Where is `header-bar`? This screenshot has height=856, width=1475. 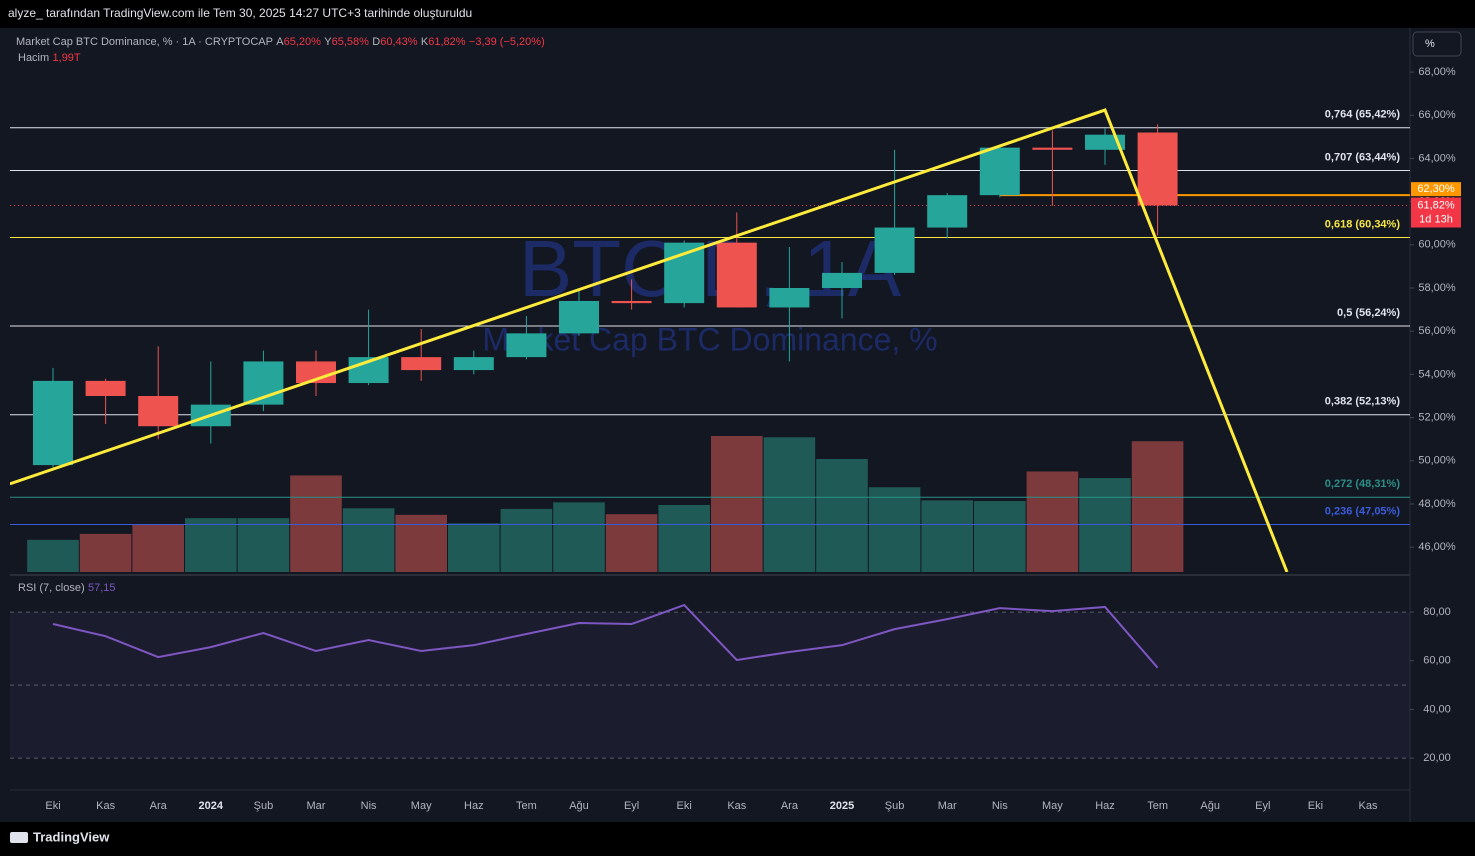 header-bar is located at coordinates (737, 14).